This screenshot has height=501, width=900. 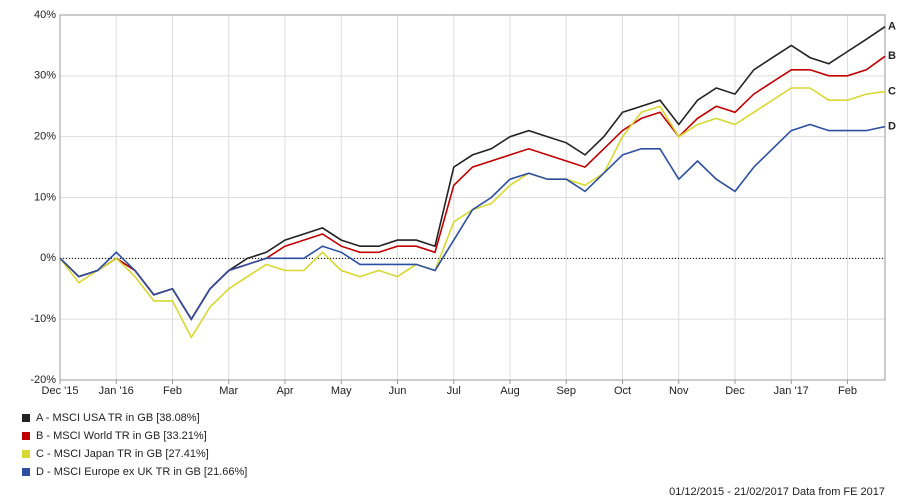 What do you see at coordinates (122, 454) in the screenshot?
I see `legend-label: C - MSCI Japan TR in GB [27.41%]` at bounding box center [122, 454].